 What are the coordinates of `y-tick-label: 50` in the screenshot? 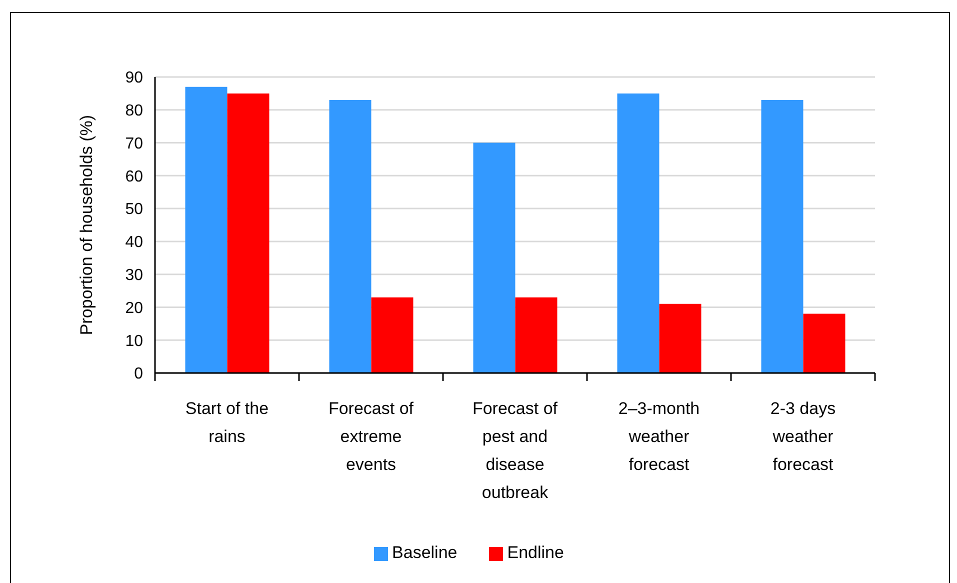 It's located at (134, 209).